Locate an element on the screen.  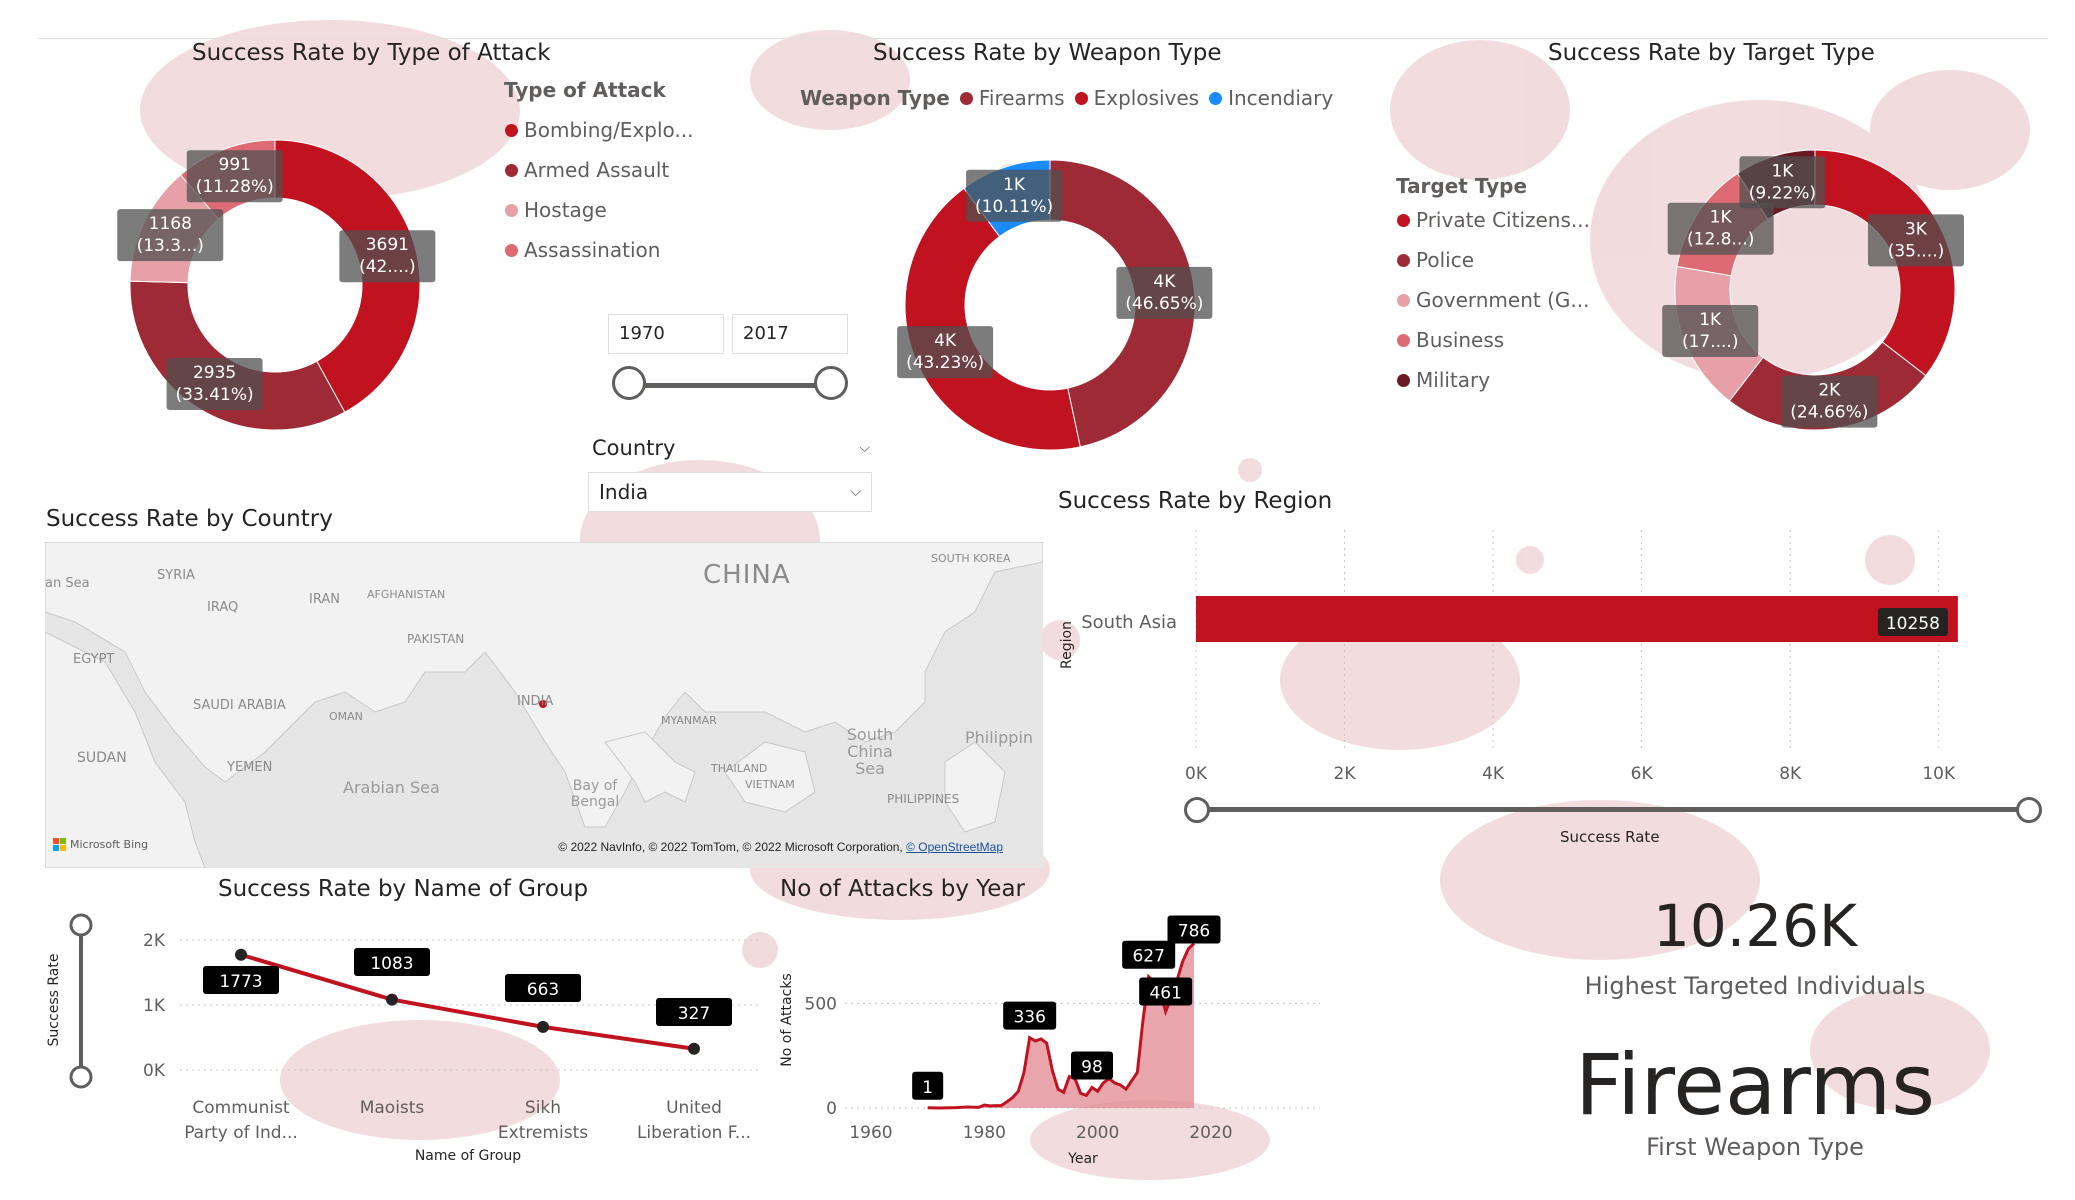
data-label-percent: (11.28%) is located at coordinates (235, 187).